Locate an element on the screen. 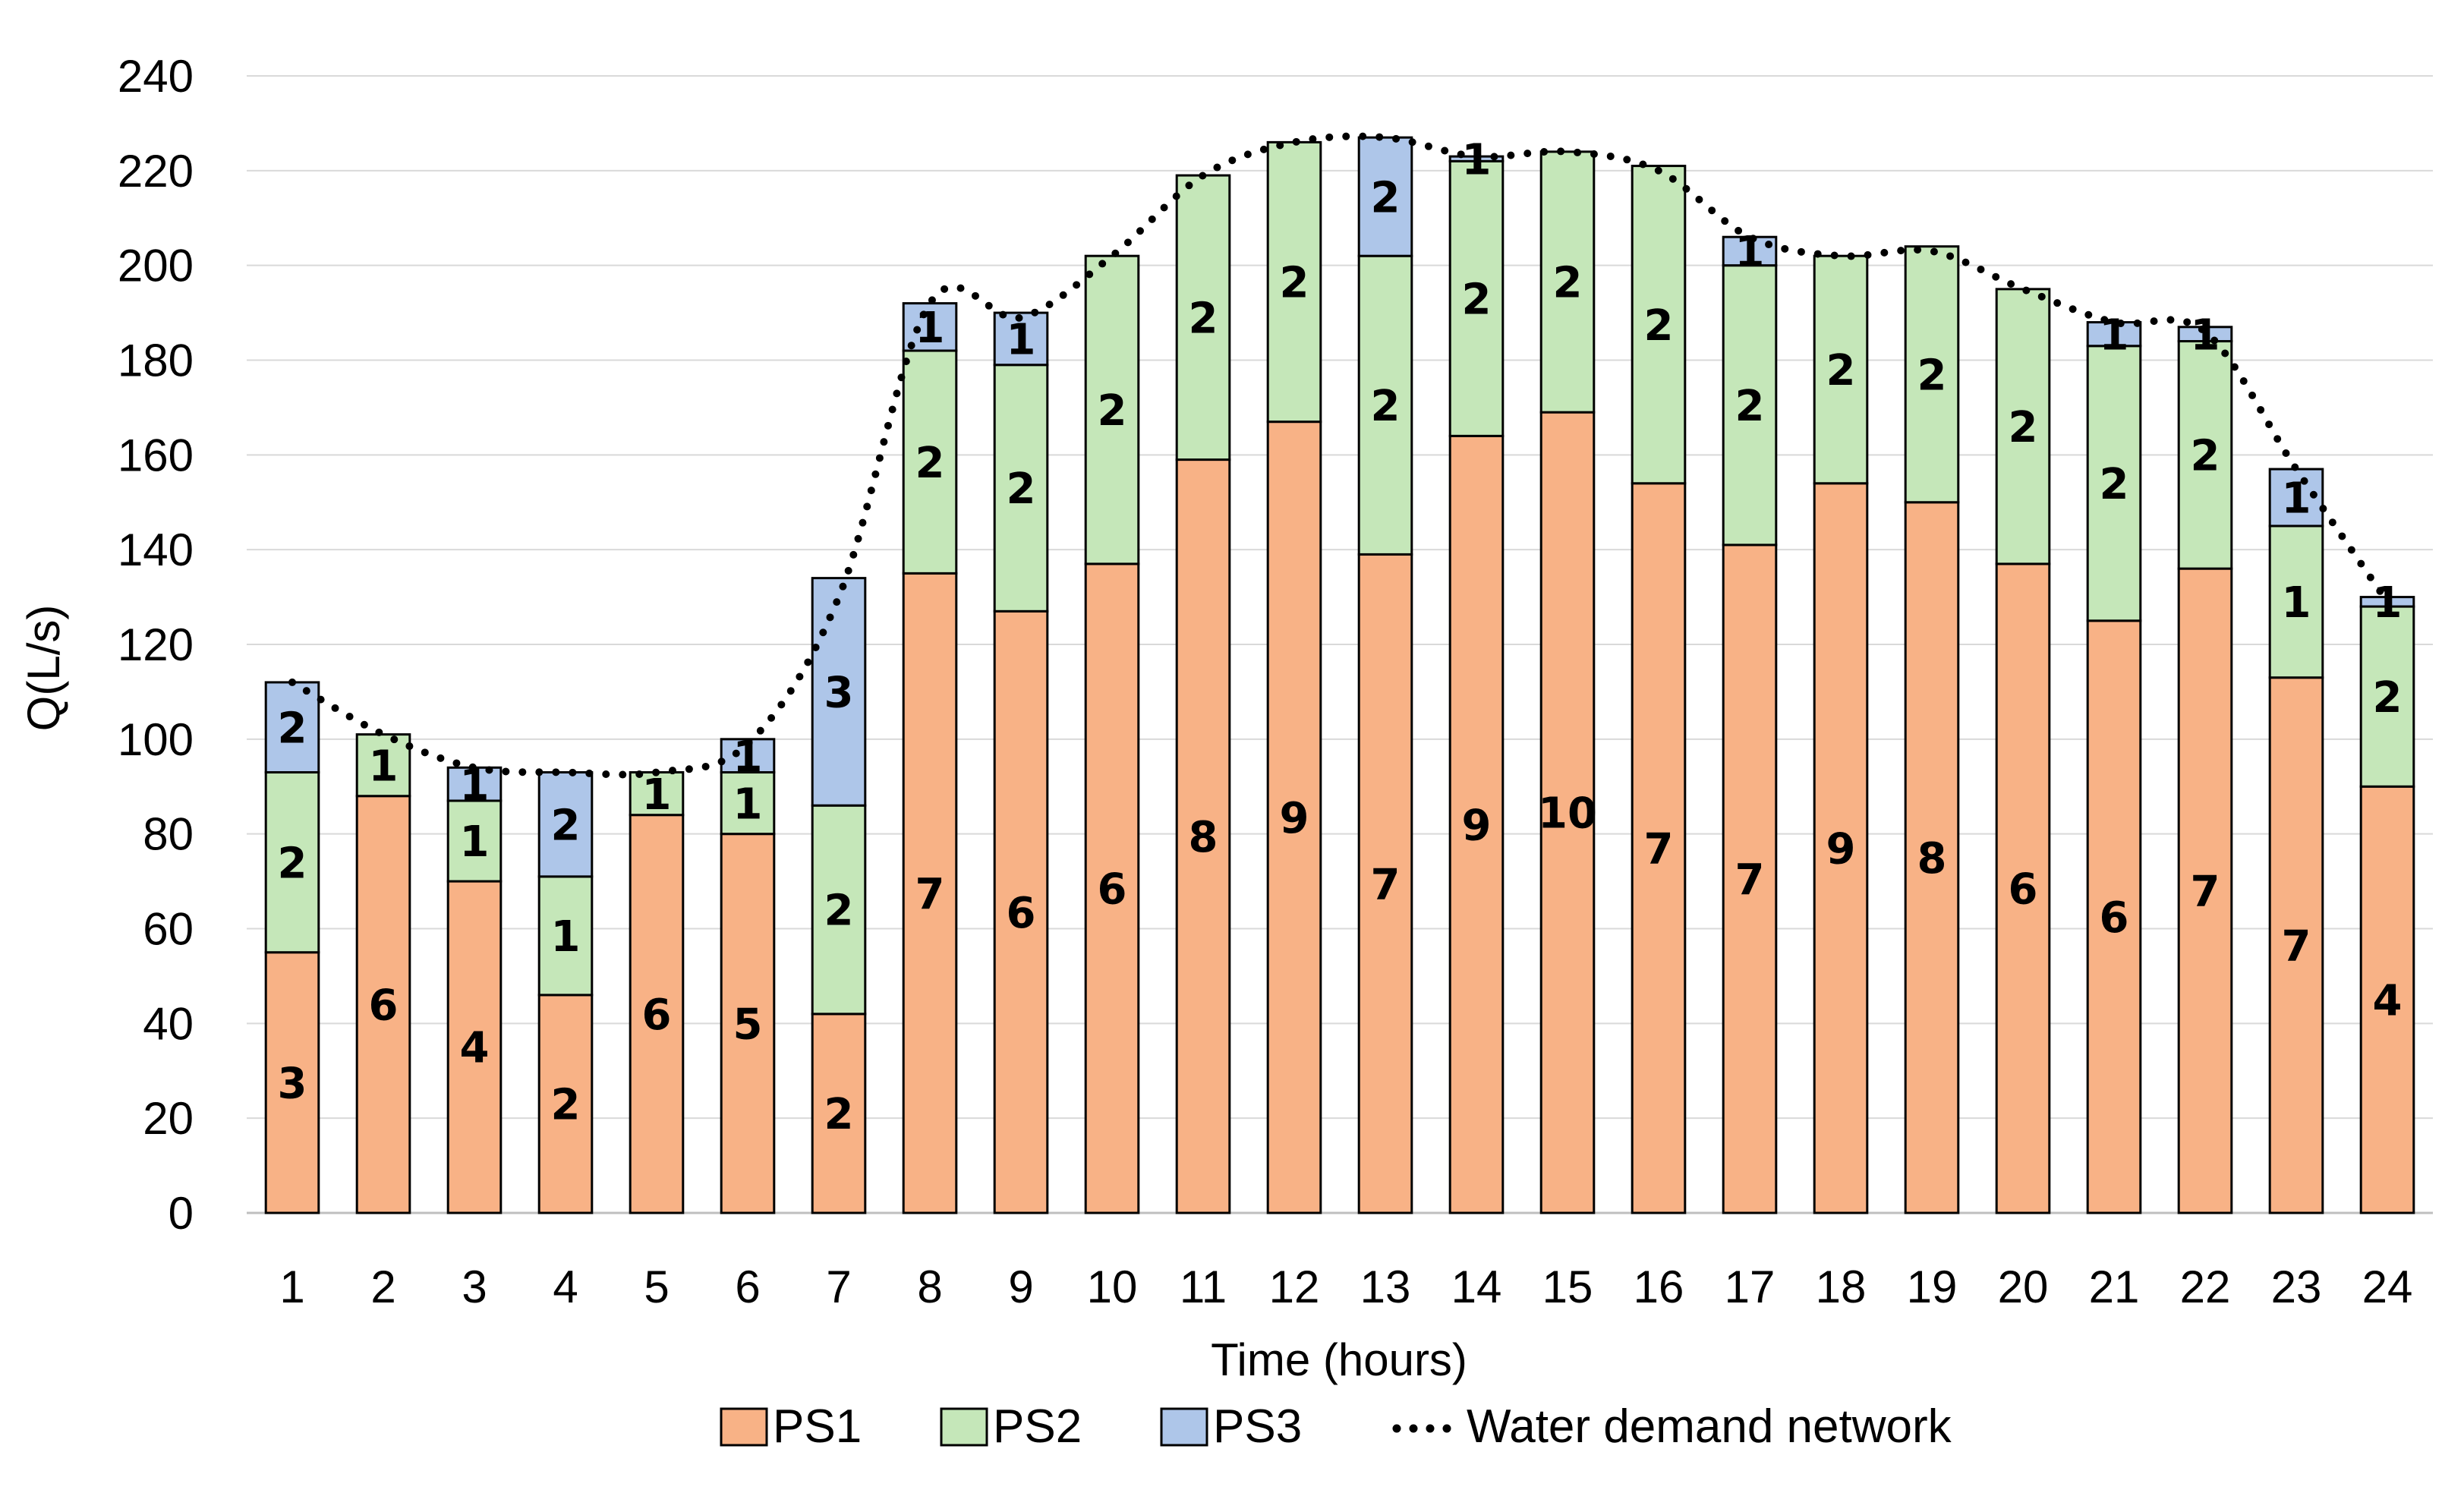  x-tick-label: 6 is located at coordinates (748, 1287).